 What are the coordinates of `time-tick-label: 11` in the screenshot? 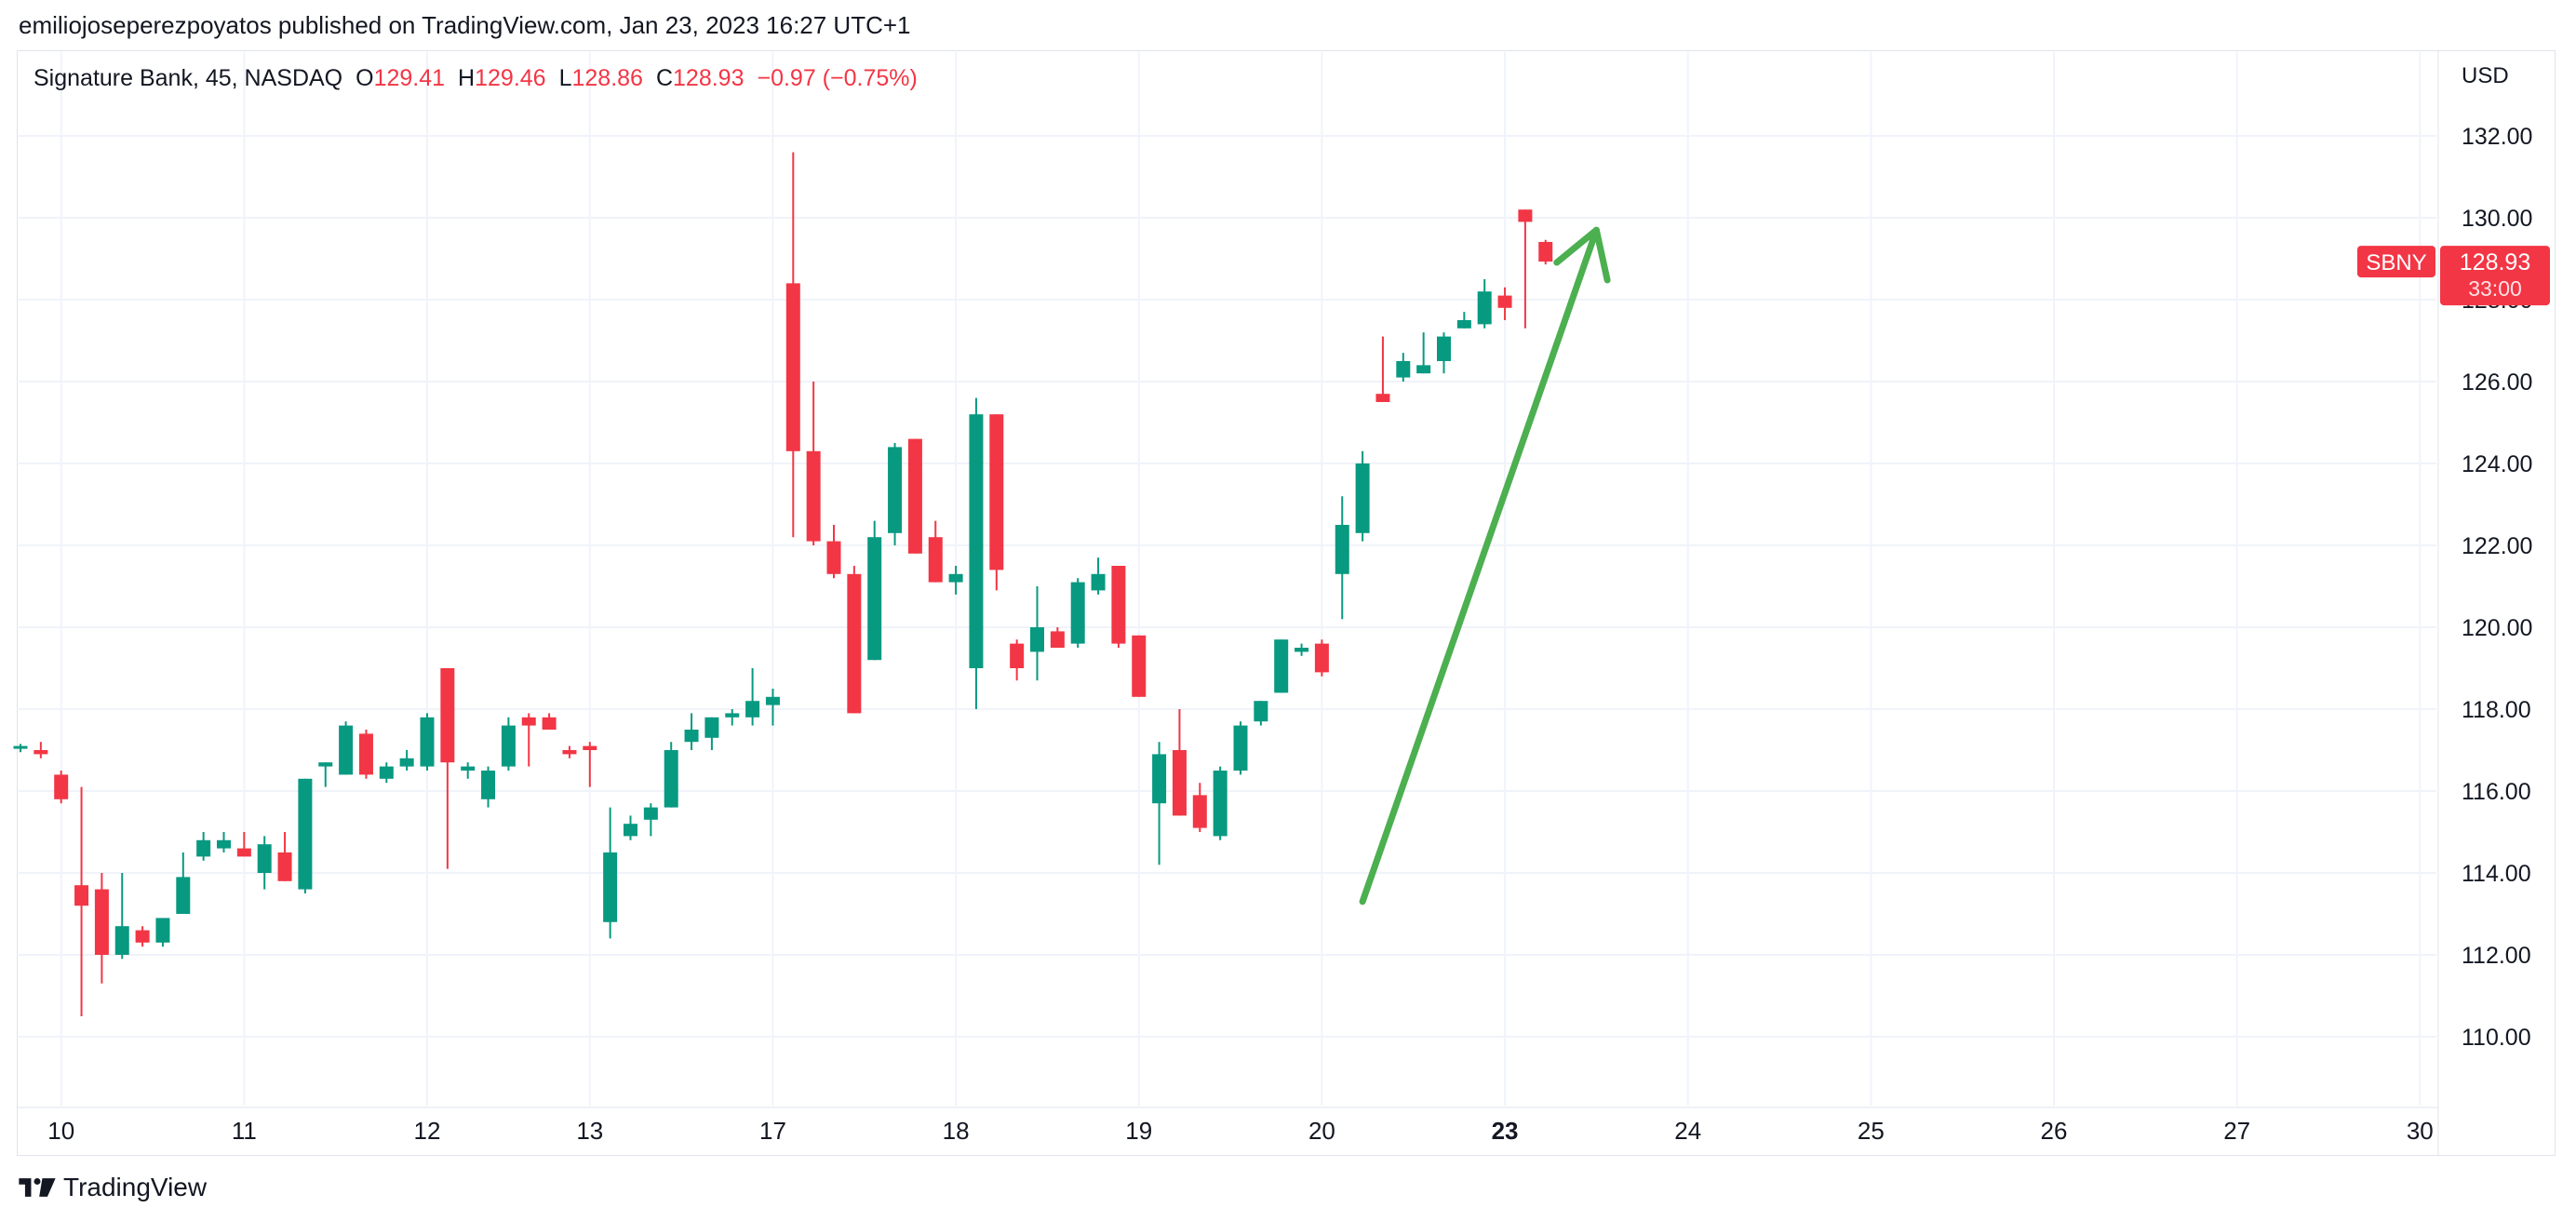 It's located at (244, 1131).